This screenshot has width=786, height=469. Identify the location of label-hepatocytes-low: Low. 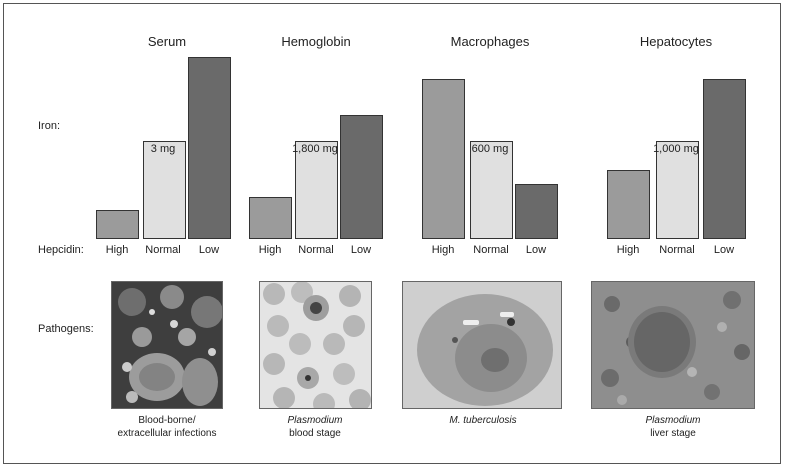
(724, 250).